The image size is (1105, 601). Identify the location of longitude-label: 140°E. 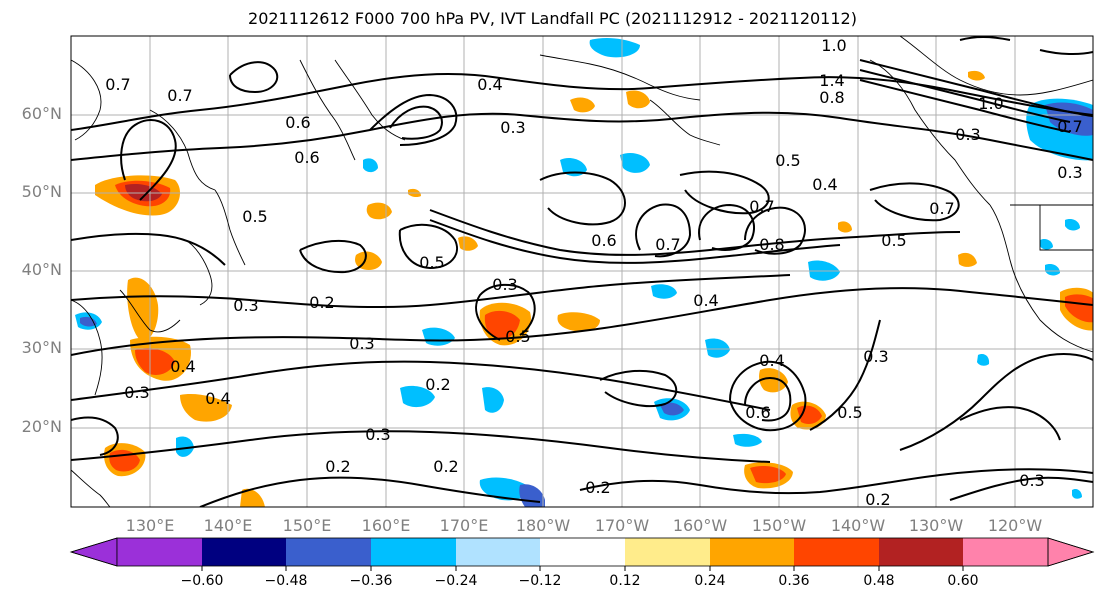
(228, 525).